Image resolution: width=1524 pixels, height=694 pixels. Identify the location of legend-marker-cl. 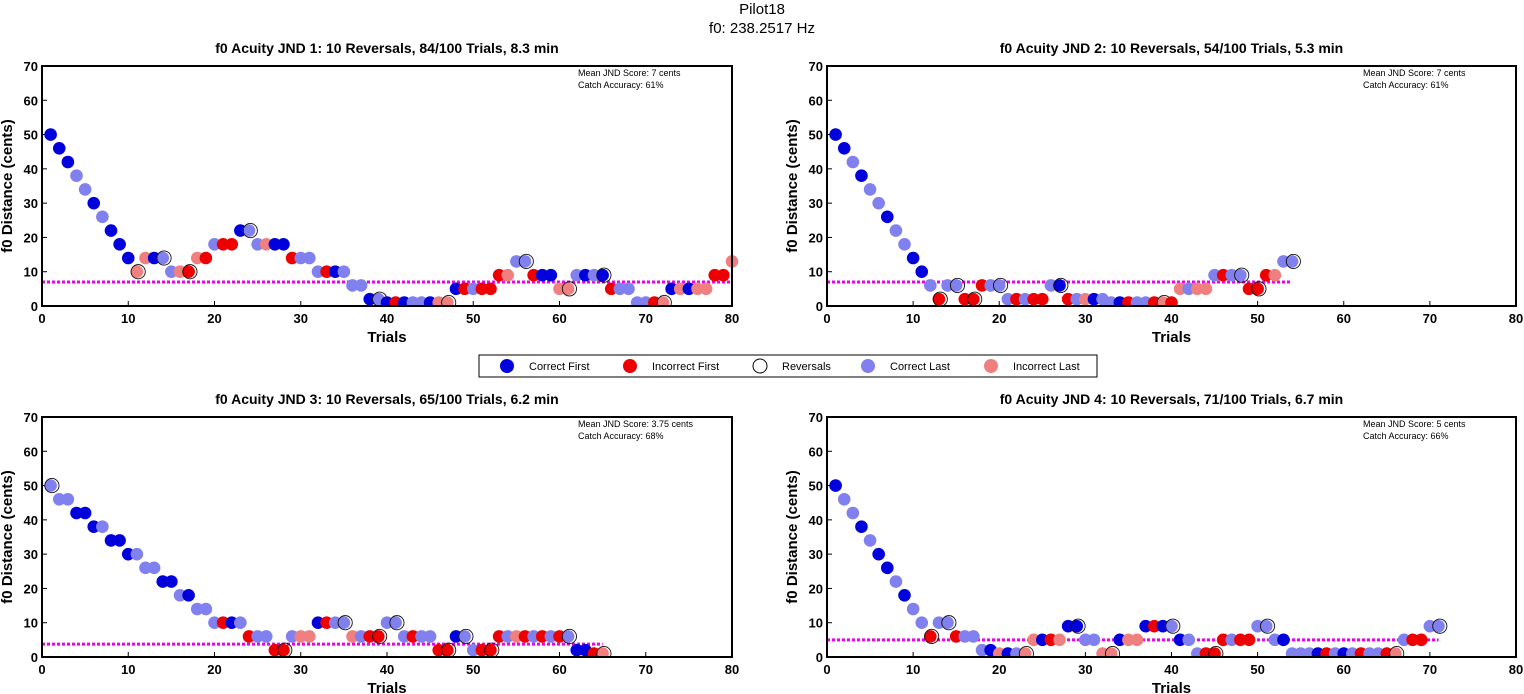
(868, 366).